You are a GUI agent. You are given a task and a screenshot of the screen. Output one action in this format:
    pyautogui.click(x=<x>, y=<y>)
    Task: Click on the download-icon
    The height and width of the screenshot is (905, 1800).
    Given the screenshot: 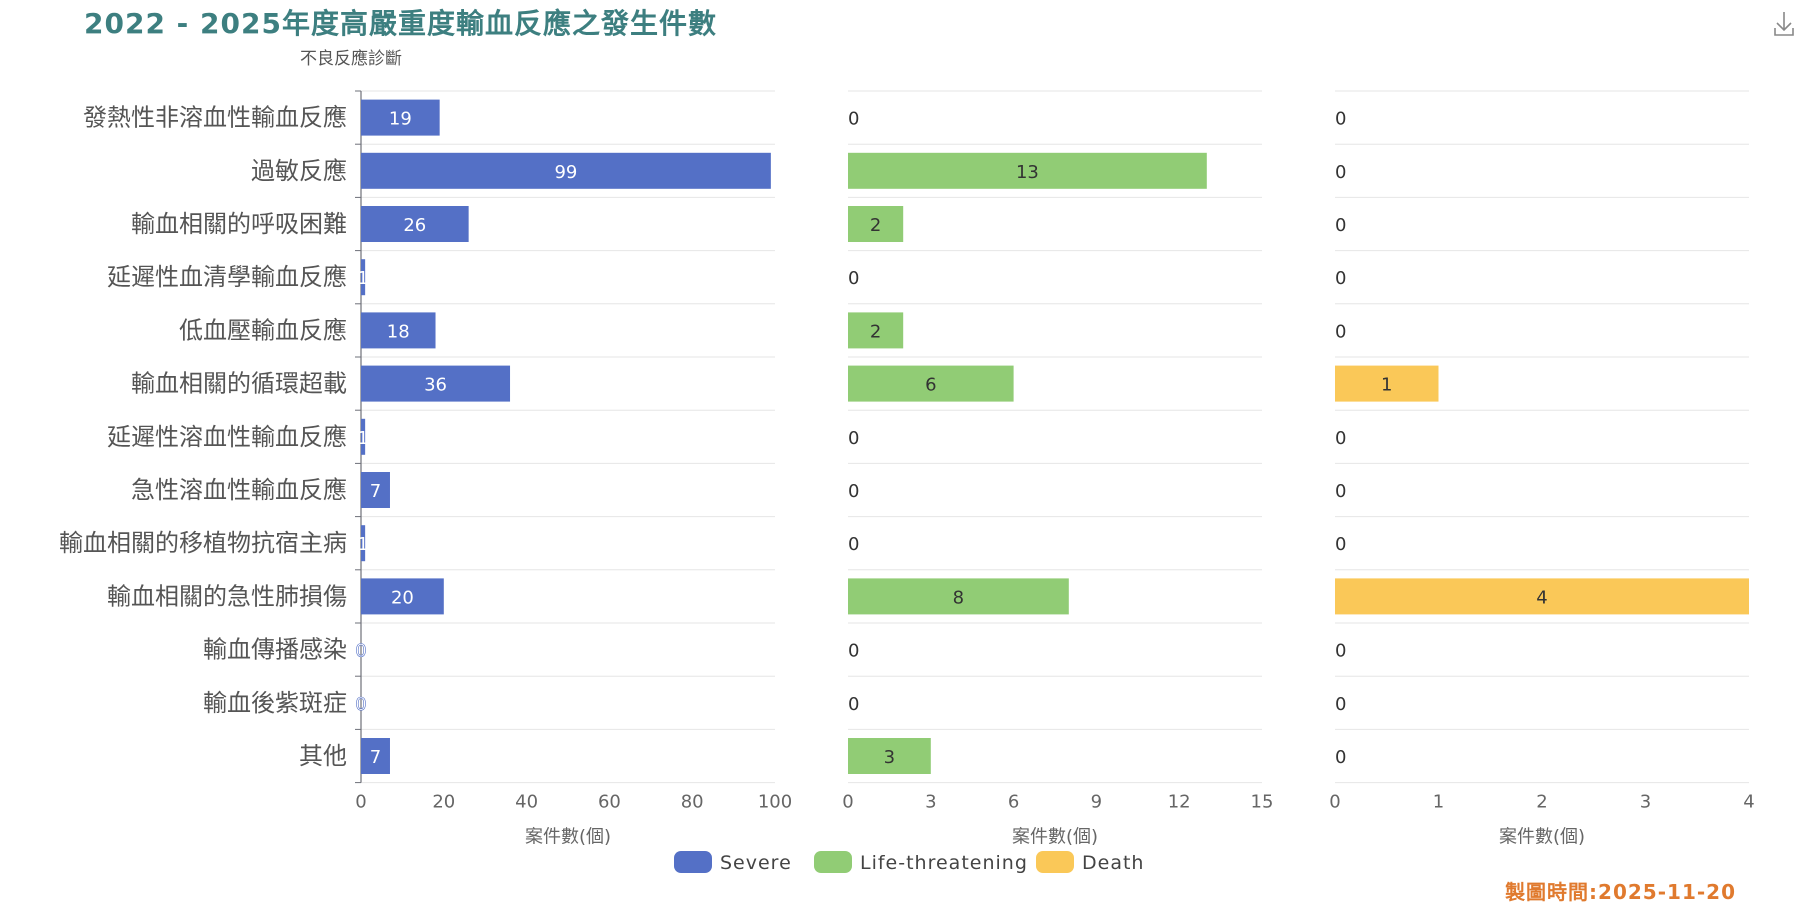 What is the action you would take?
    pyautogui.click(x=1784, y=23)
    